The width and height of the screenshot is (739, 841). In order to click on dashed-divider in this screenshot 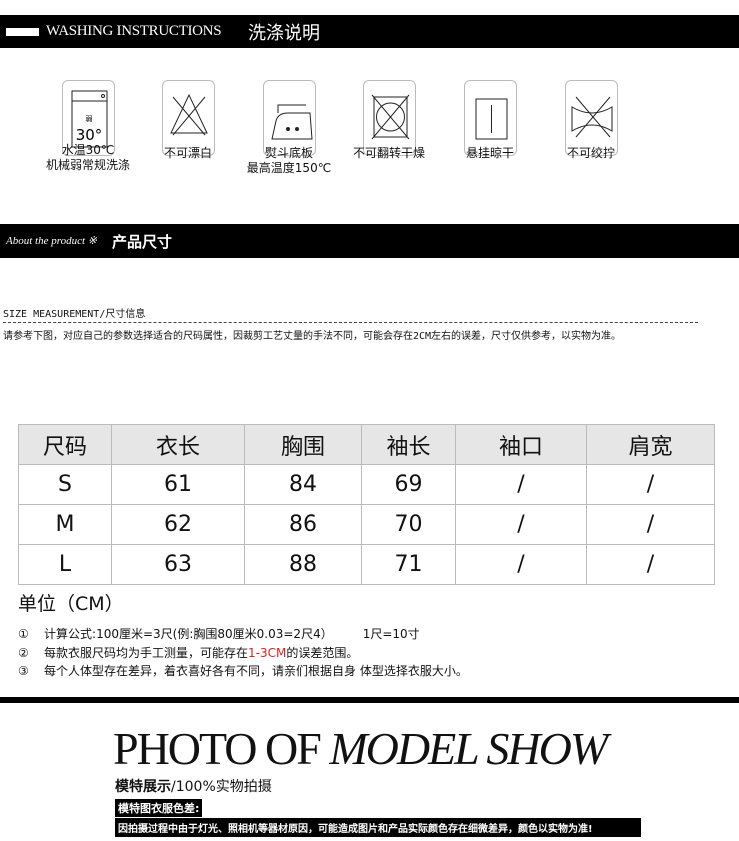, I will do `click(350, 322)`.